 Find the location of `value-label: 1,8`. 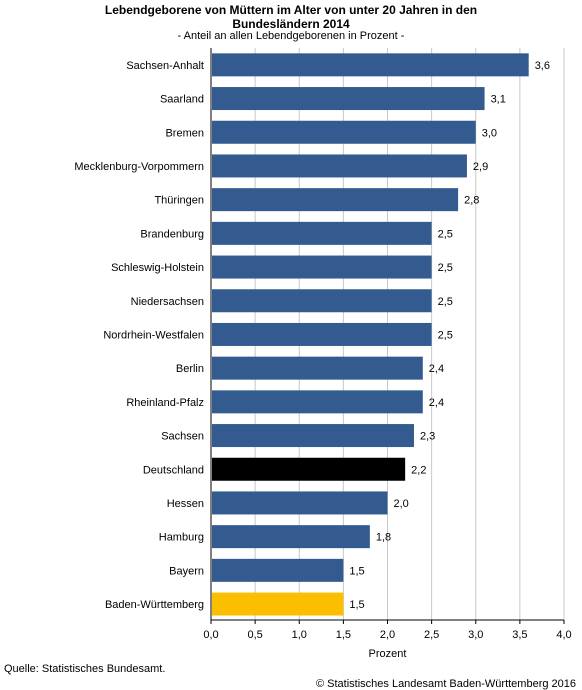

value-label: 1,8 is located at coordinates (383, 538).